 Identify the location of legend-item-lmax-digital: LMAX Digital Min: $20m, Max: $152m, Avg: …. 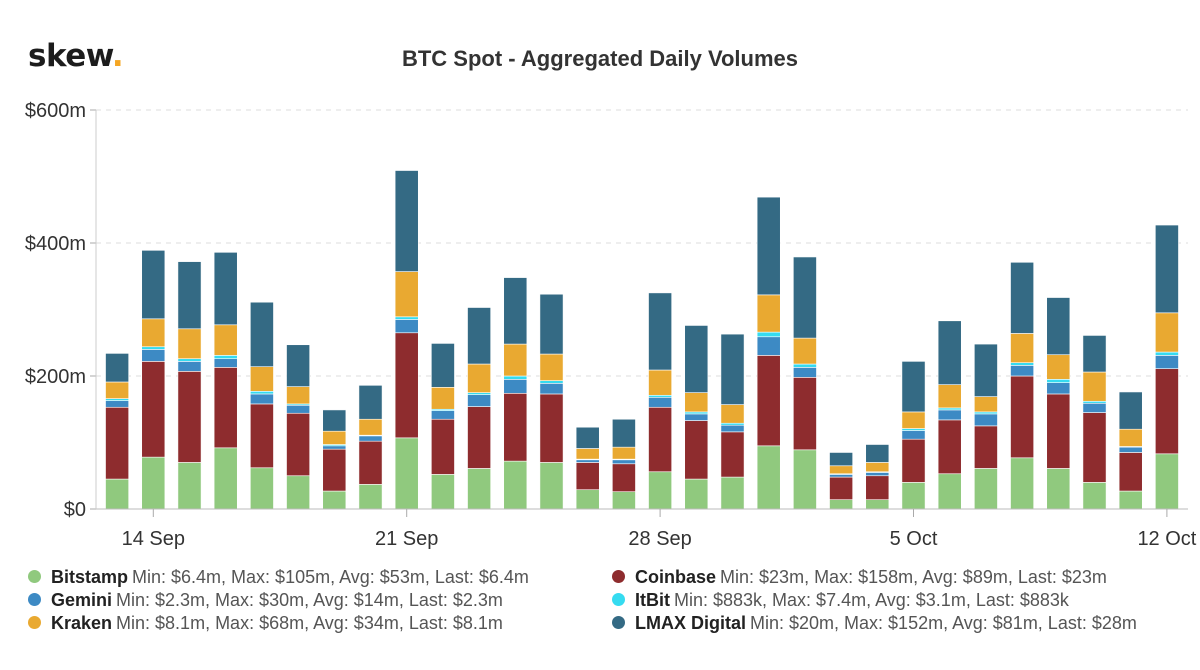
(874, 623).